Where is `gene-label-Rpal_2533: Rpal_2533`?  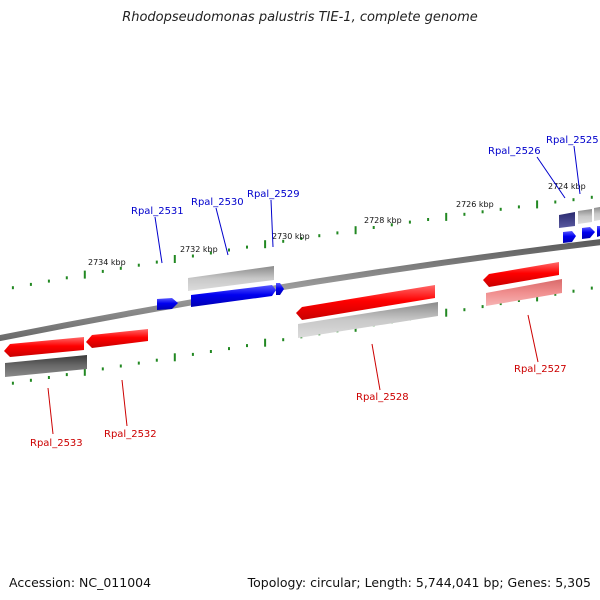 gene-label-Rpal_2533: Rpal_2533 is located at coordinates (56, 443).